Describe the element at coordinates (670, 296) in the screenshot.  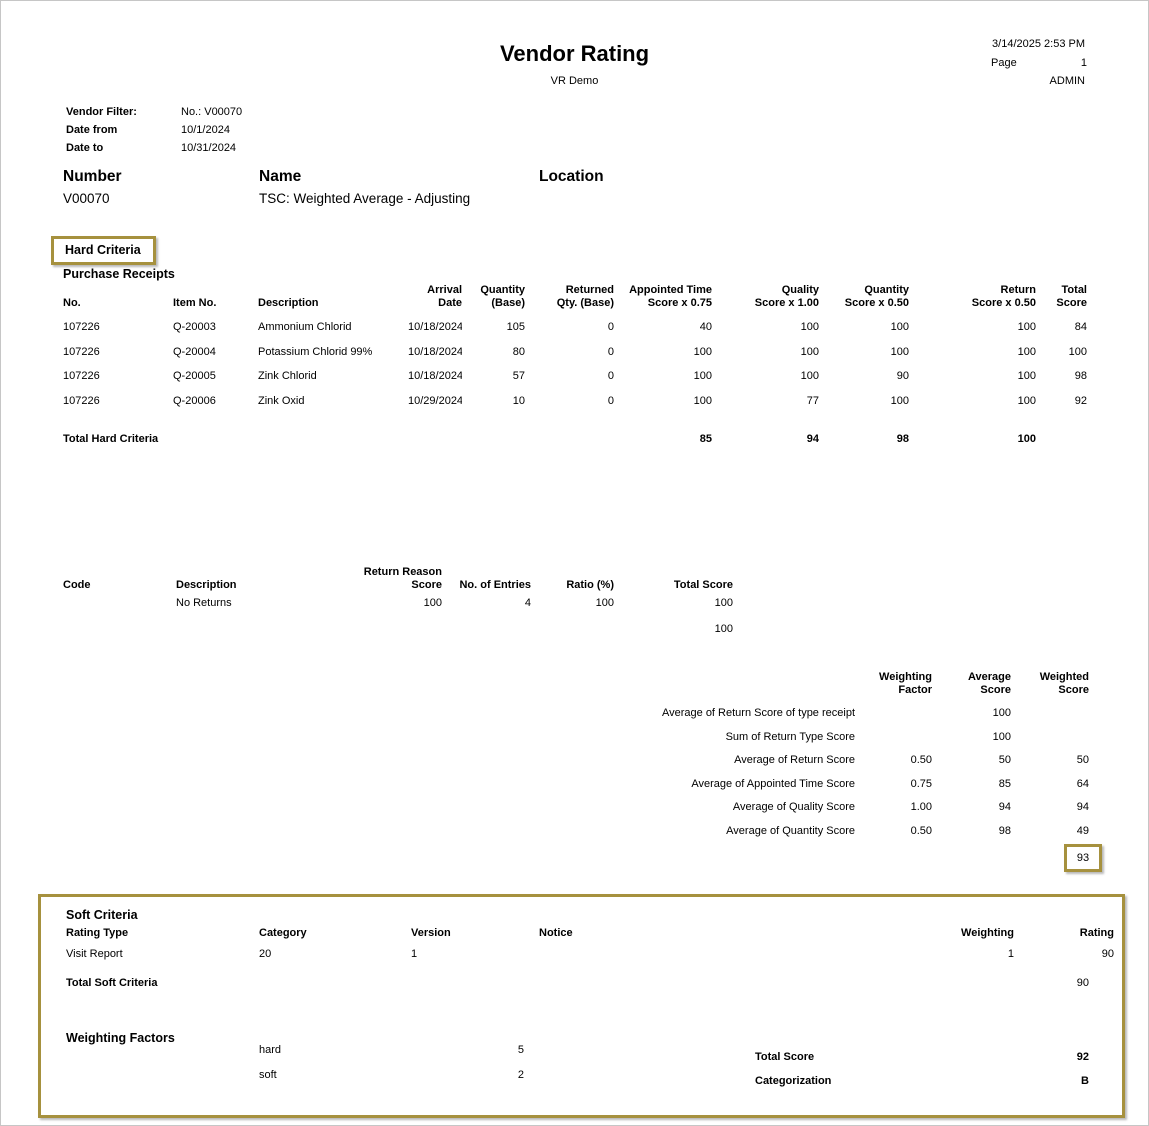
I see `col-appointed-score: Appointed Time Score x 0.75` at that location.